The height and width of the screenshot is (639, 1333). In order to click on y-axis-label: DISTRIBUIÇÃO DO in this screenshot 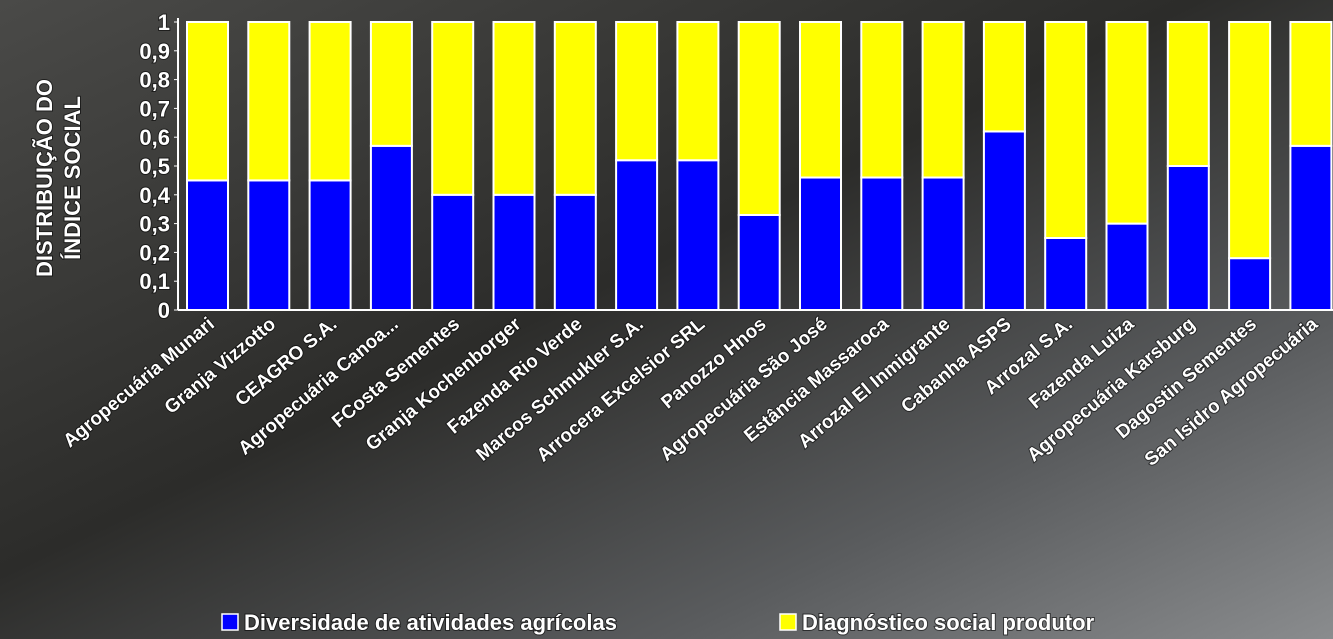, I will do `click(44, 178)`.